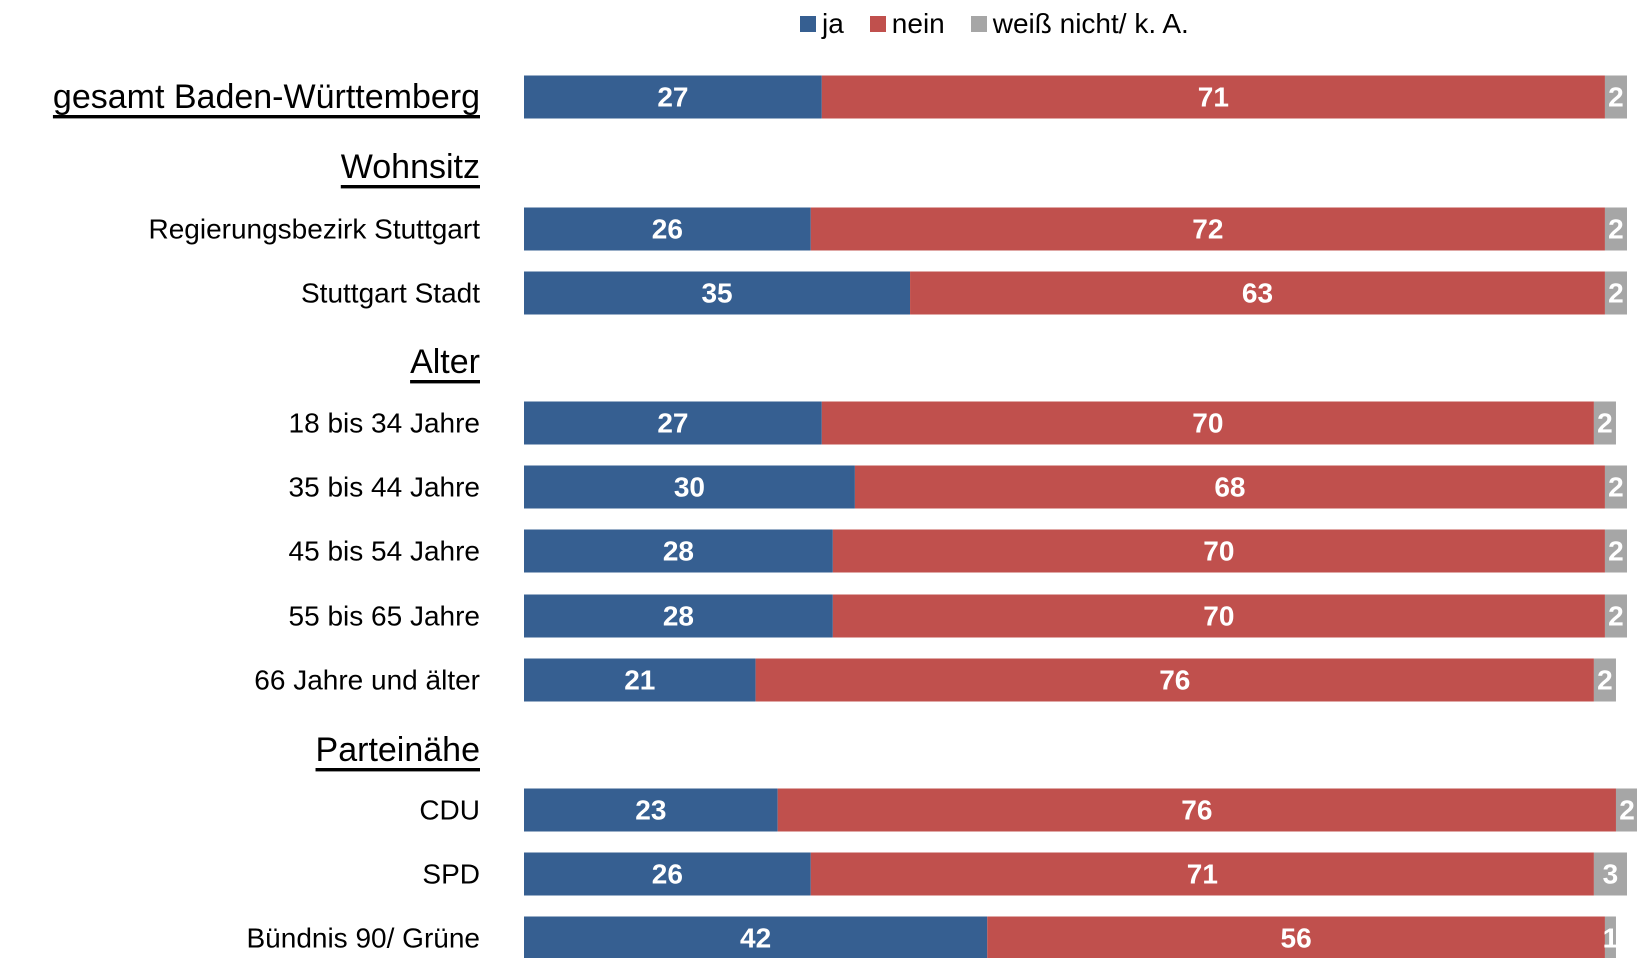 This screenshot has height=958, width=1637. Describe the element at coordinates (808, 24) in the screenshot. I see `legend-swatch-ja` at that location.